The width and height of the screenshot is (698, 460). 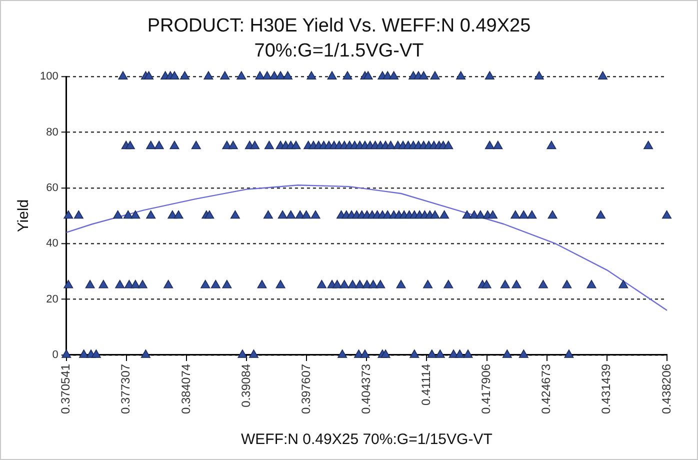 I want to click on y-tick-label: 20, so click(x=52, y=299).